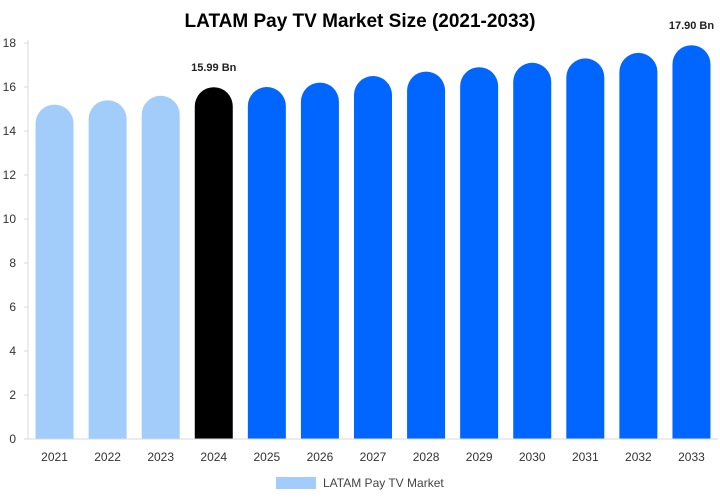  What do you see at coordinates (585, 249) in the screenshot?
I see `bar-2031` at bounding box center [585, 249].